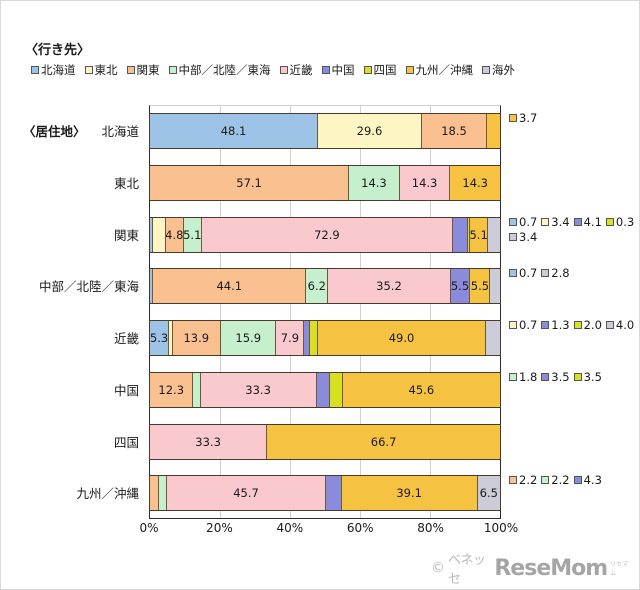 The width and height of the screenshot is (640, 590). I want to click on callout-value: 3.4, so click(555, 222).